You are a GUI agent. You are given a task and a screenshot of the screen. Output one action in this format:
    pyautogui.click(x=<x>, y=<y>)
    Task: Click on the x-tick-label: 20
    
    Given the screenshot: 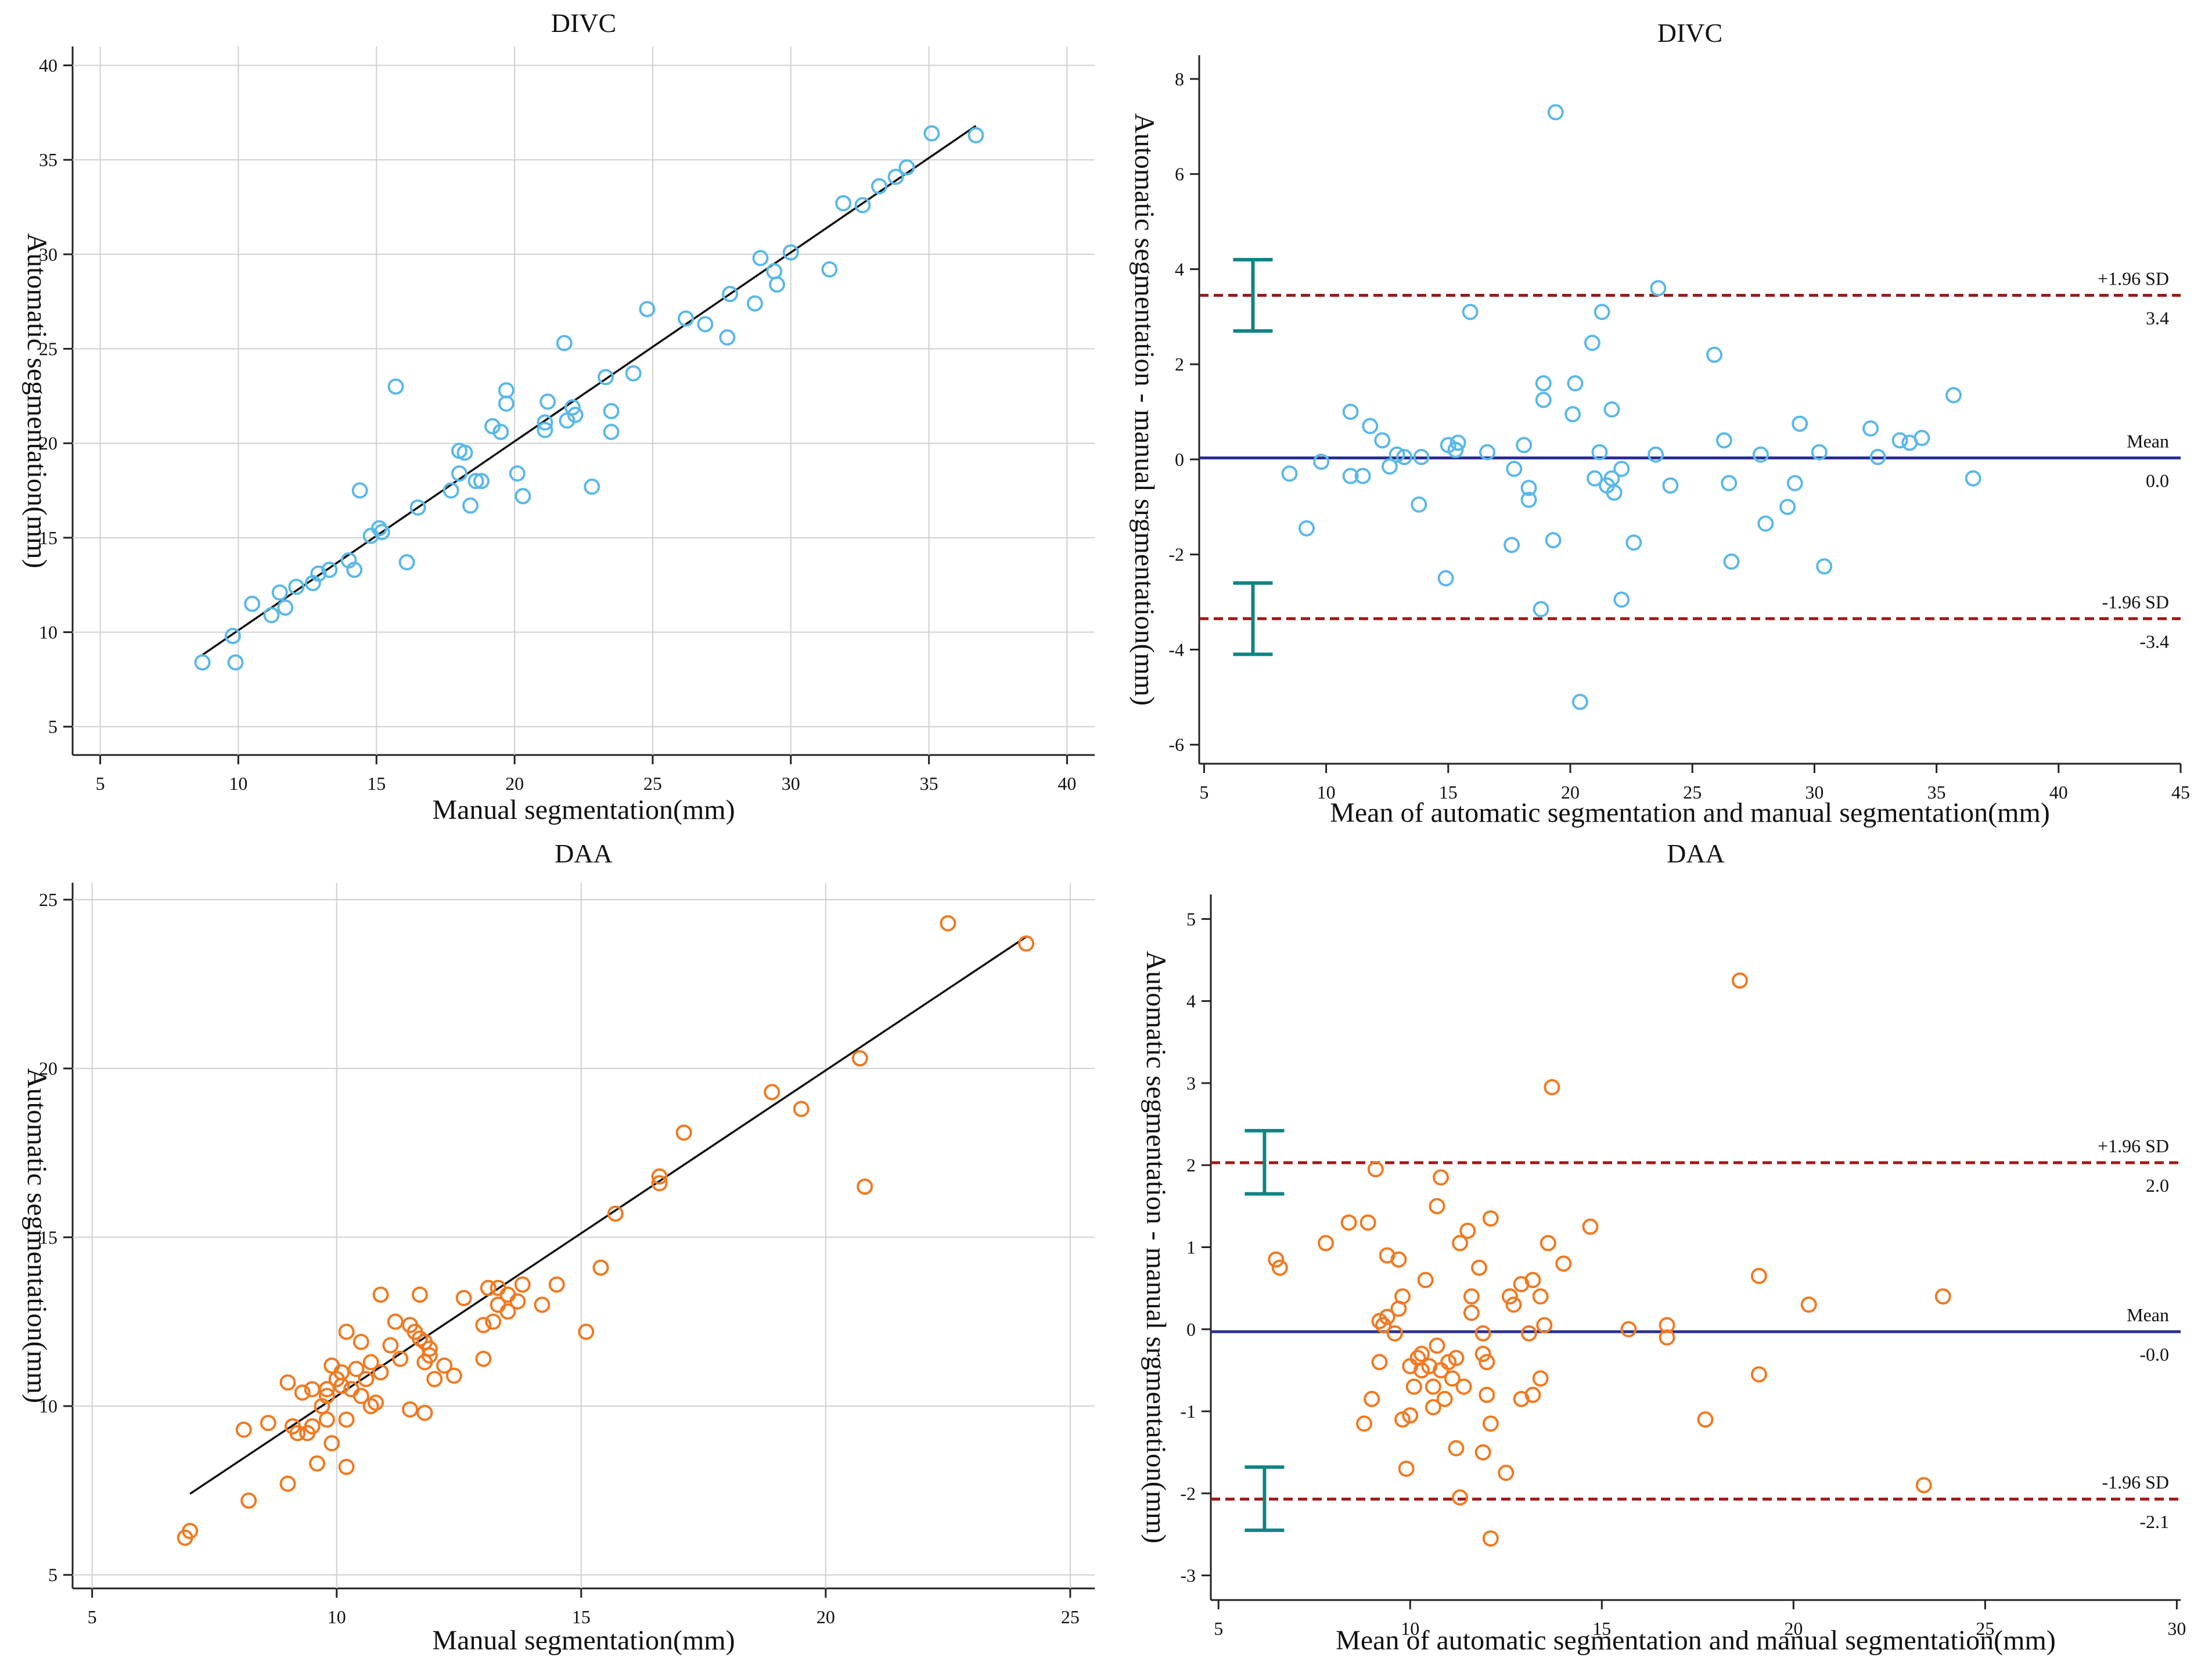 What is the action you would take?
    pyautogui.click(x=1570, y=793)
    